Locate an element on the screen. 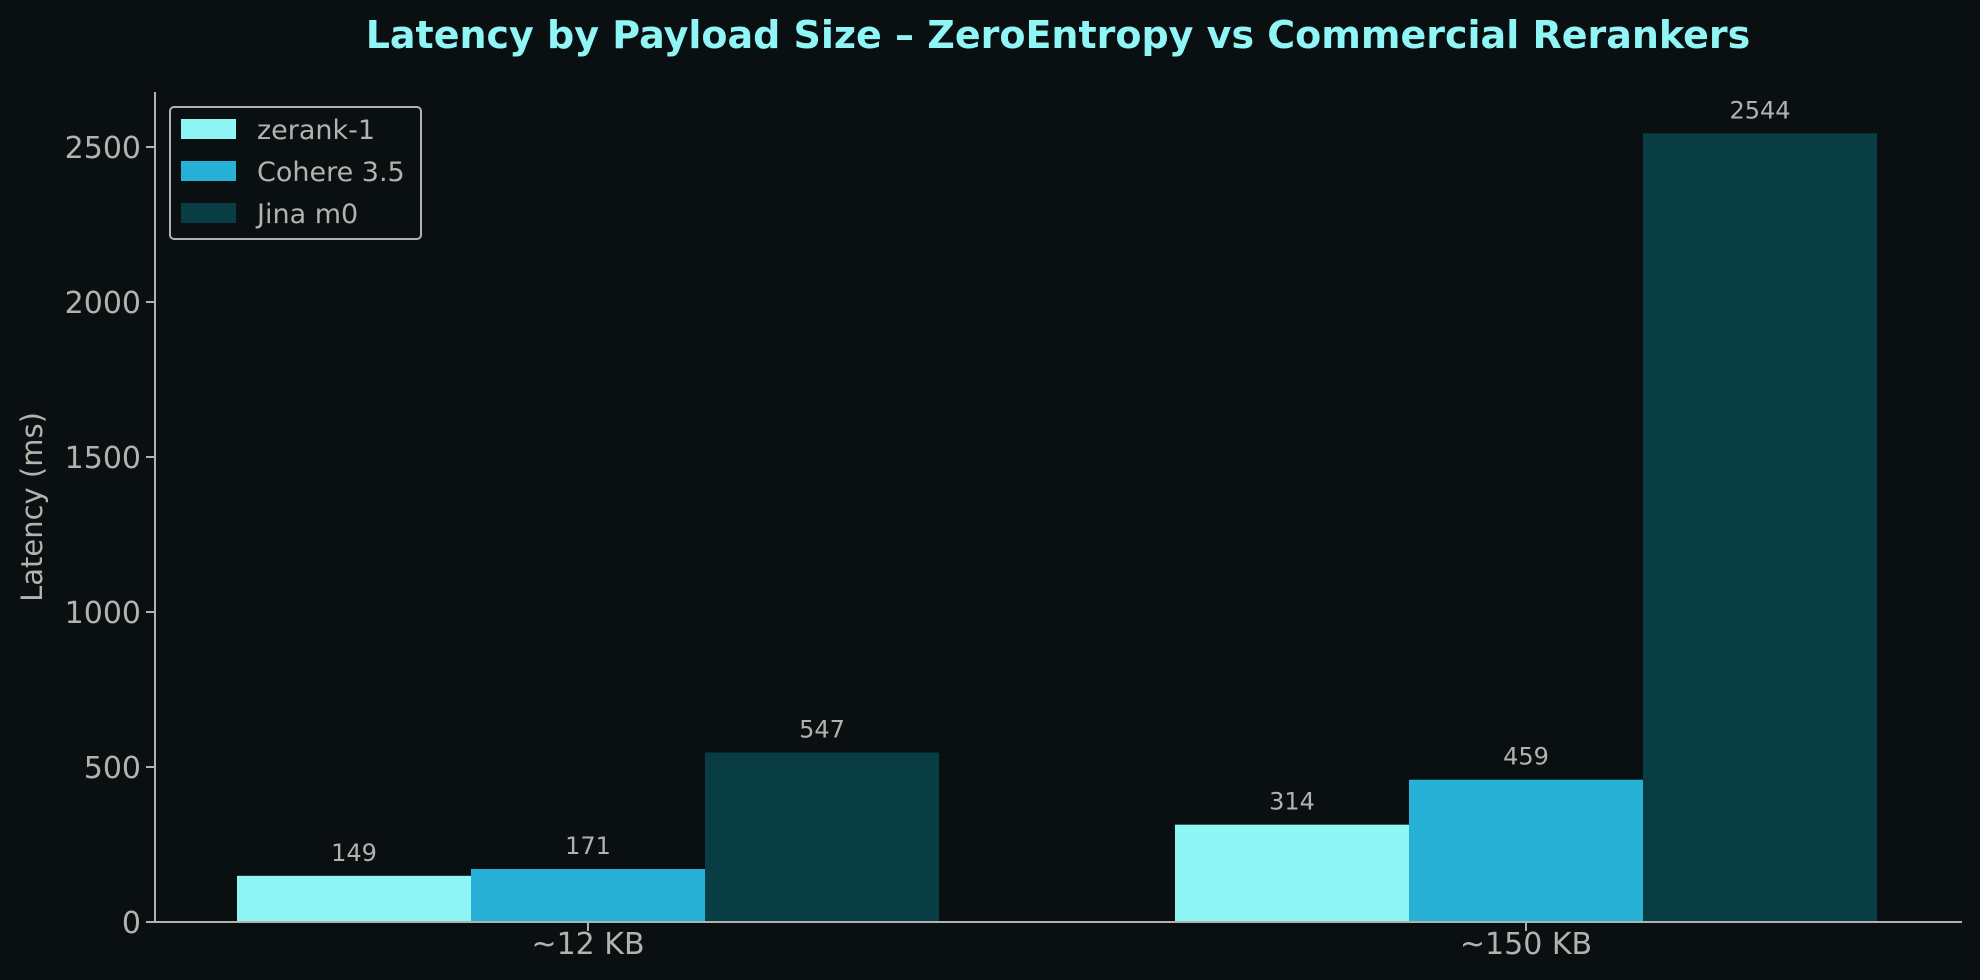 This screenshot has height=980, width=1980. y-tick-label: 500 is located at coordinates (112, 768).